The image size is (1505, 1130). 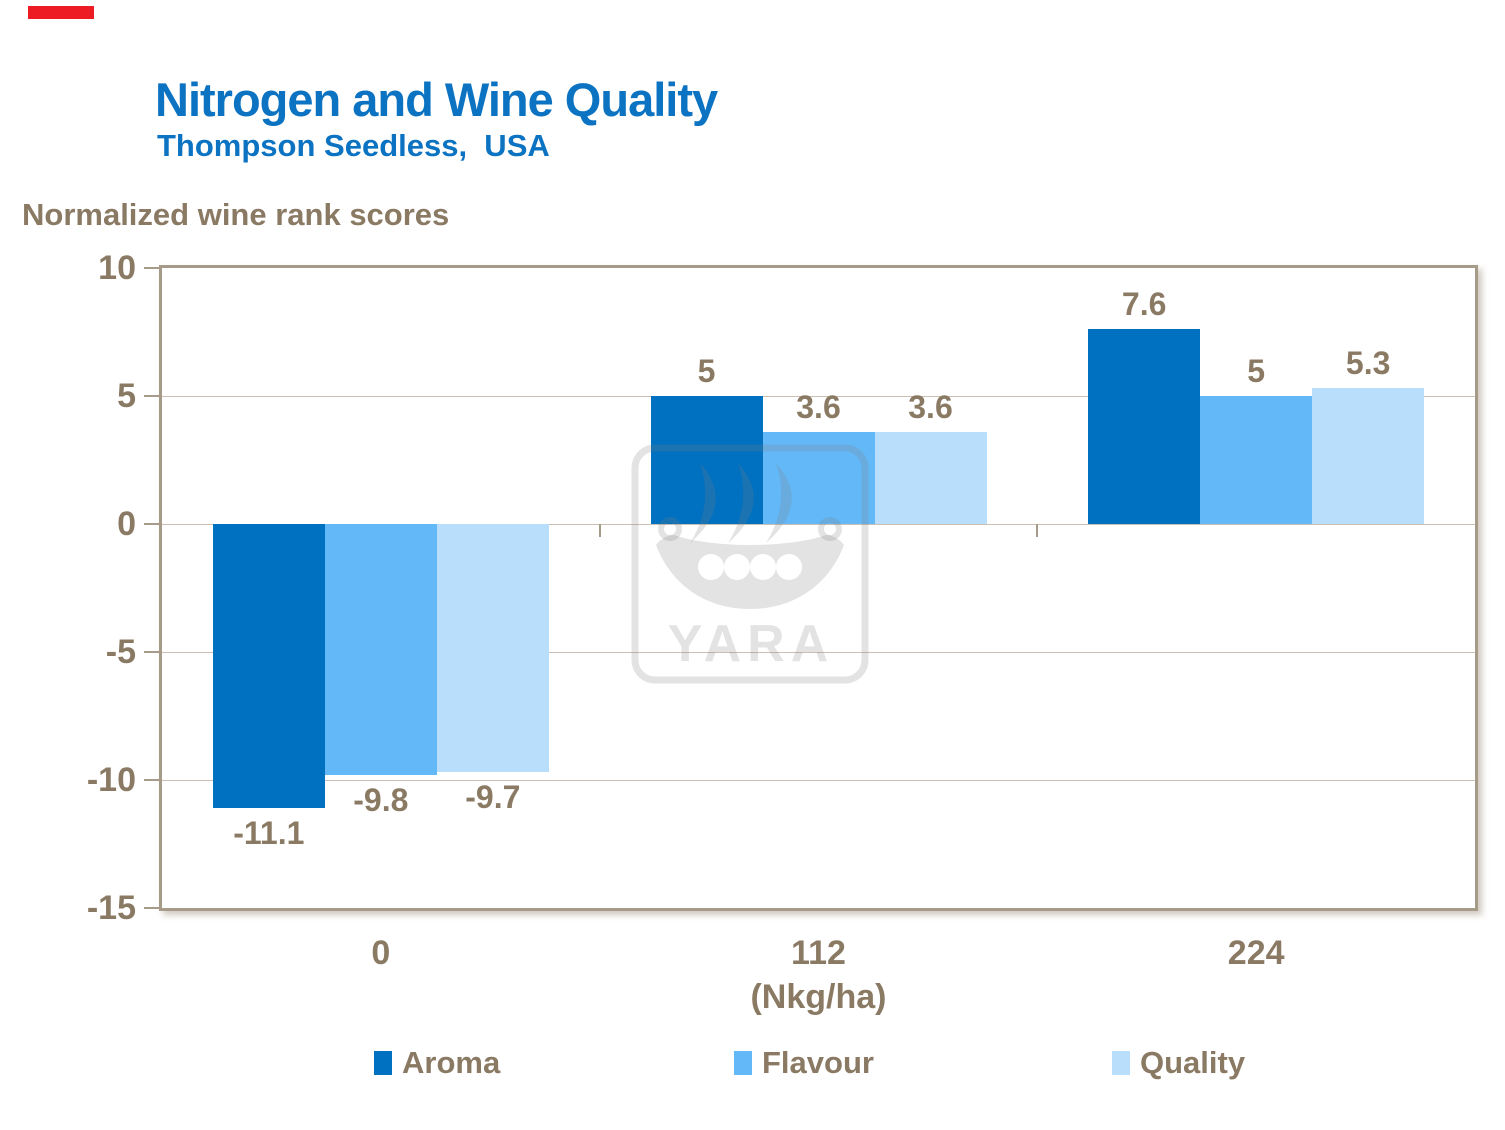 What do you see at coordinates (818, 953) in the screenshot?
I see `x-category-label-112: 112` at bounding box center [818, 953].